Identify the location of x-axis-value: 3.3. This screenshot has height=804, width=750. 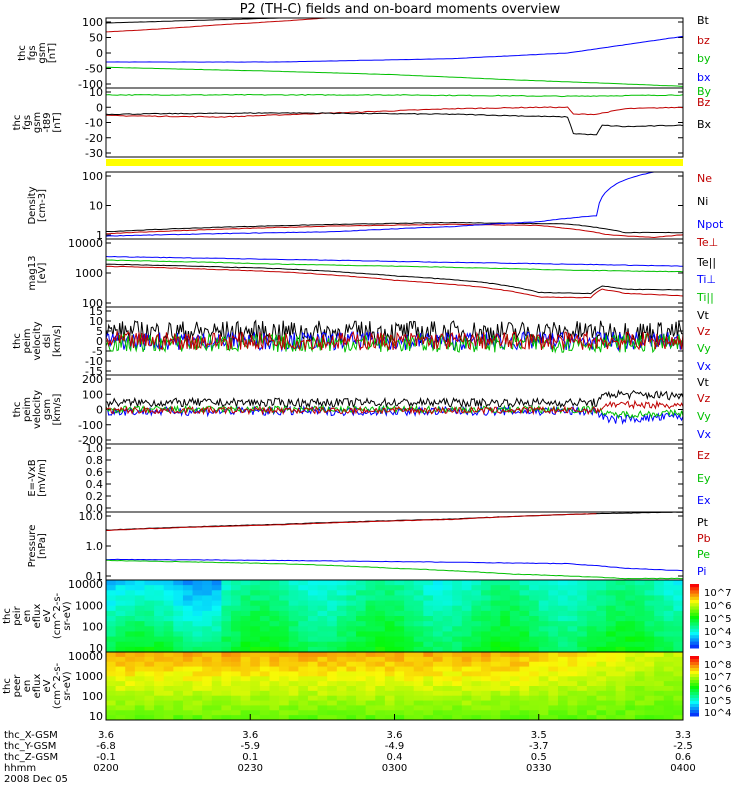
(683, 735).